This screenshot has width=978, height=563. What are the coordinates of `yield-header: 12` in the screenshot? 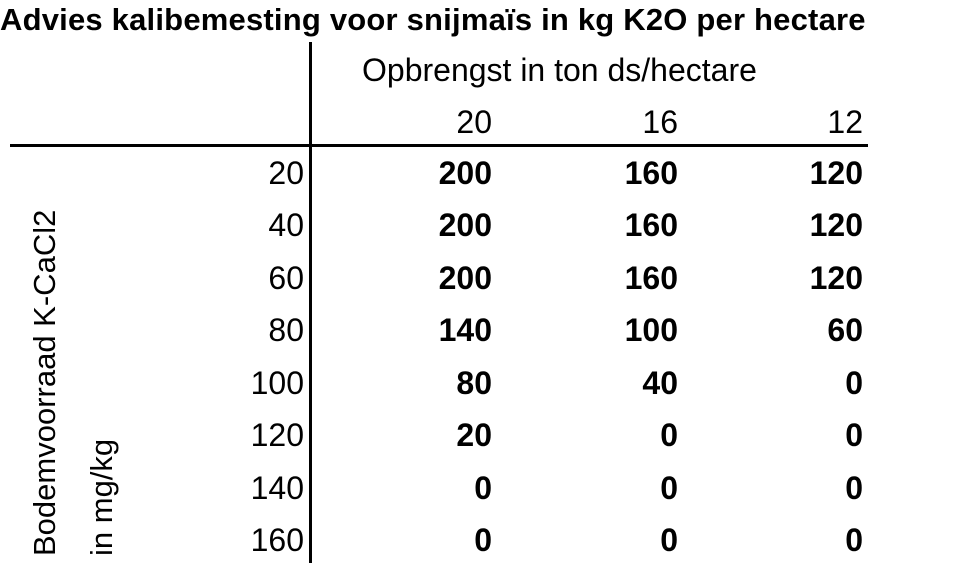 It's located at (845, 122).